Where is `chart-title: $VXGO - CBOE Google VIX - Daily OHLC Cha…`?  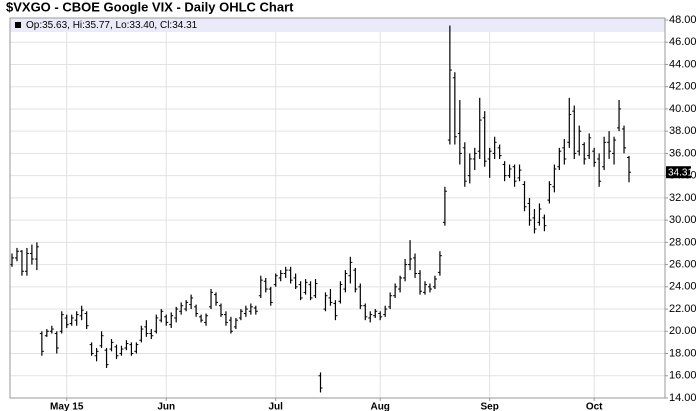
chart-title: $VXGO - CBOE Google VIX - Daily OHLC Cha… is located at coordinates (150, 7).